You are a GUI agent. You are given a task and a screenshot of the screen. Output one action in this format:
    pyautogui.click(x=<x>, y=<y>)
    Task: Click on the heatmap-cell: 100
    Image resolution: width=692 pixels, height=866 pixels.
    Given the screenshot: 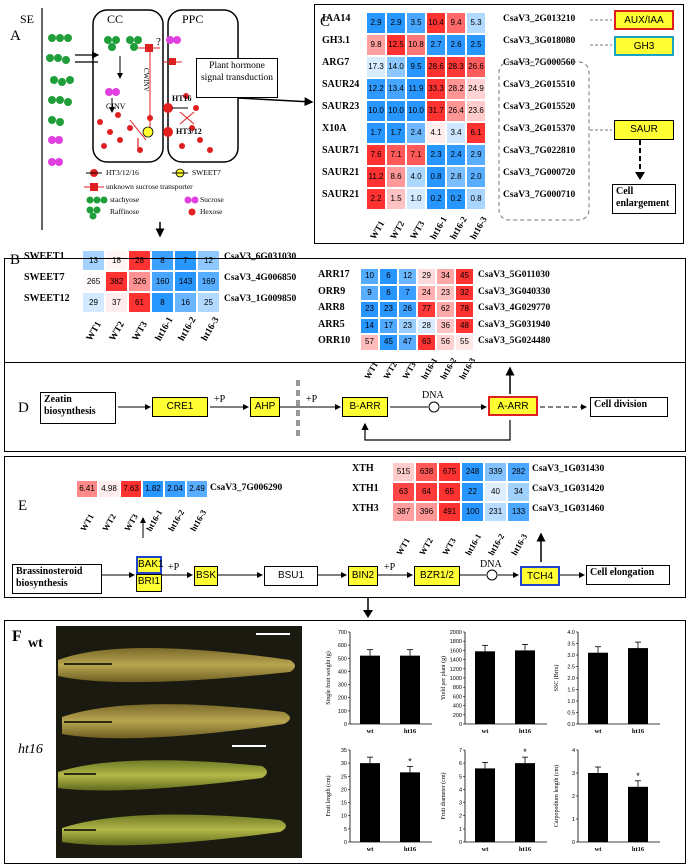 What is the action you would take?
    pyautogui.click(x=472, y=512)
    